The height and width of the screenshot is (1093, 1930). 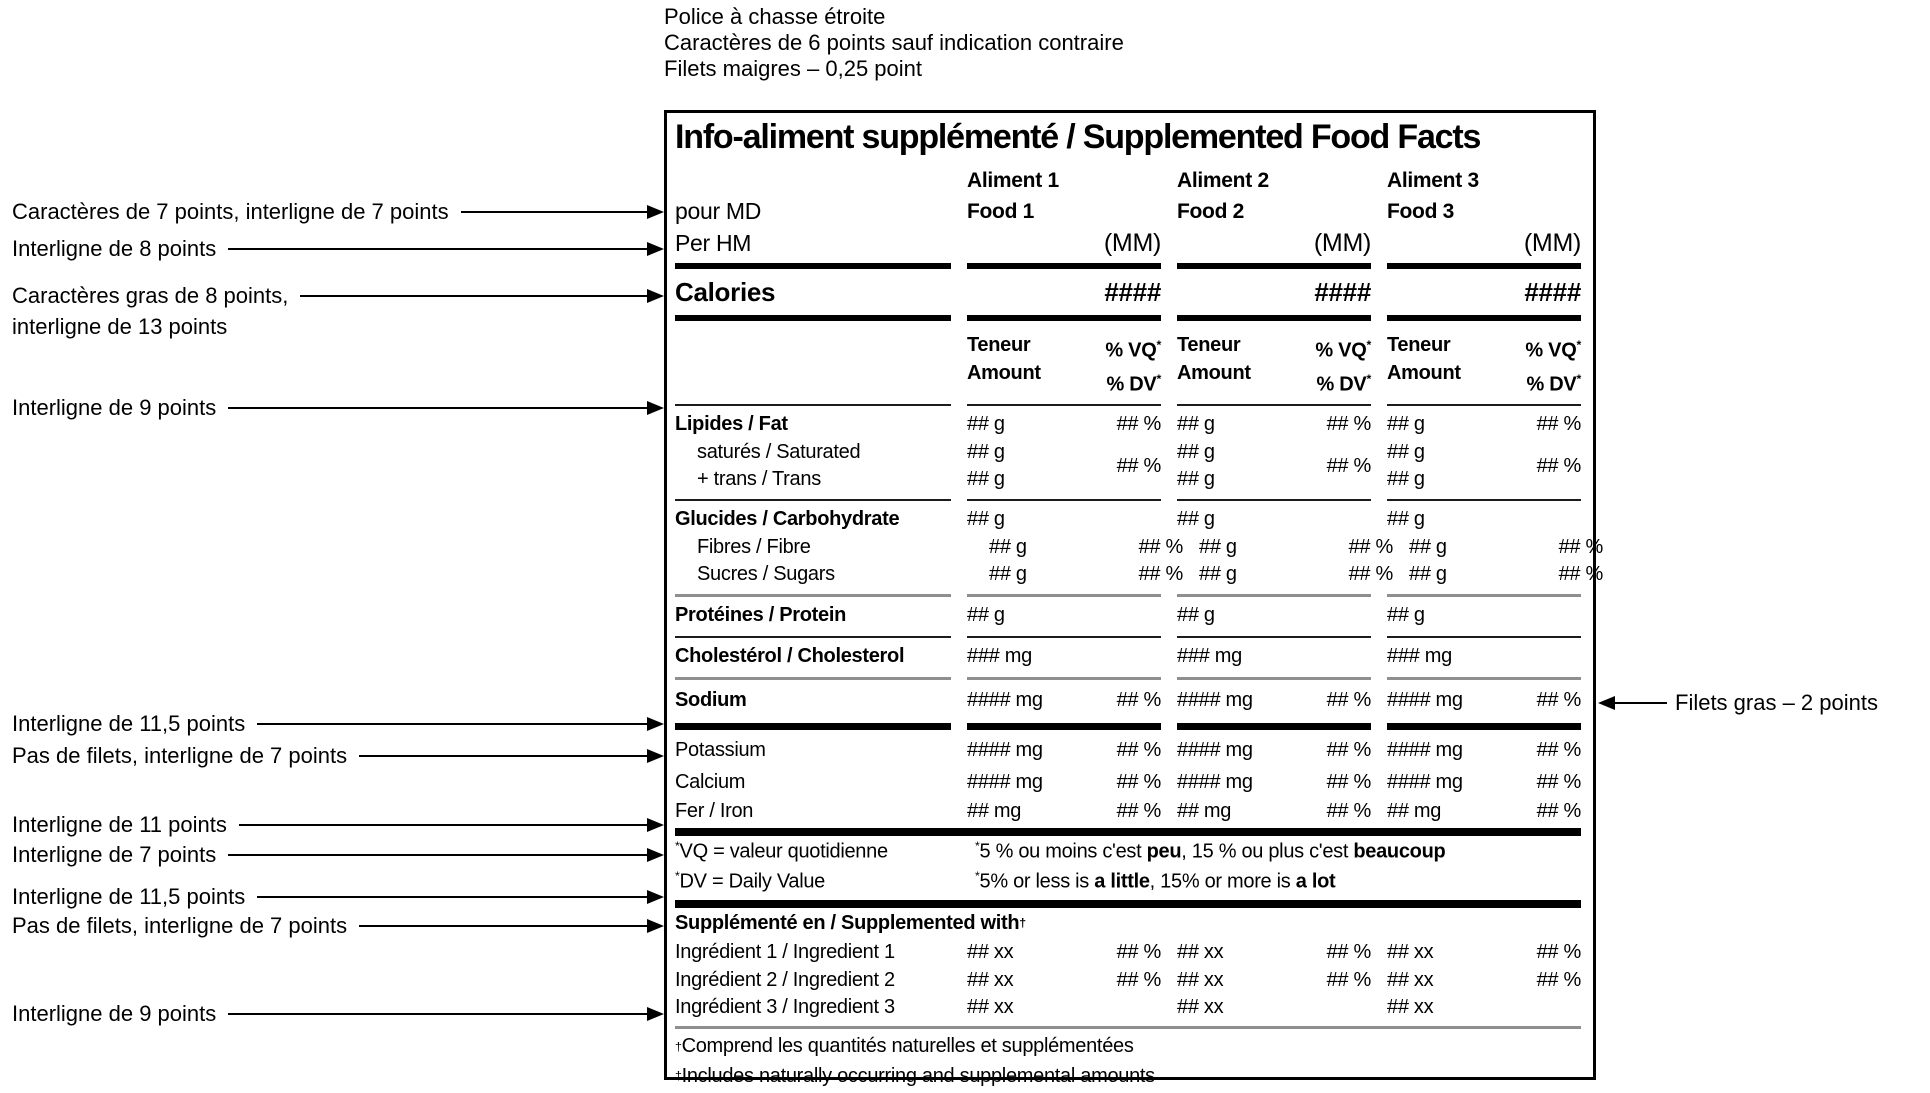 I want to click on row-label: Protéines / Protein, so click(x=761, y=614).